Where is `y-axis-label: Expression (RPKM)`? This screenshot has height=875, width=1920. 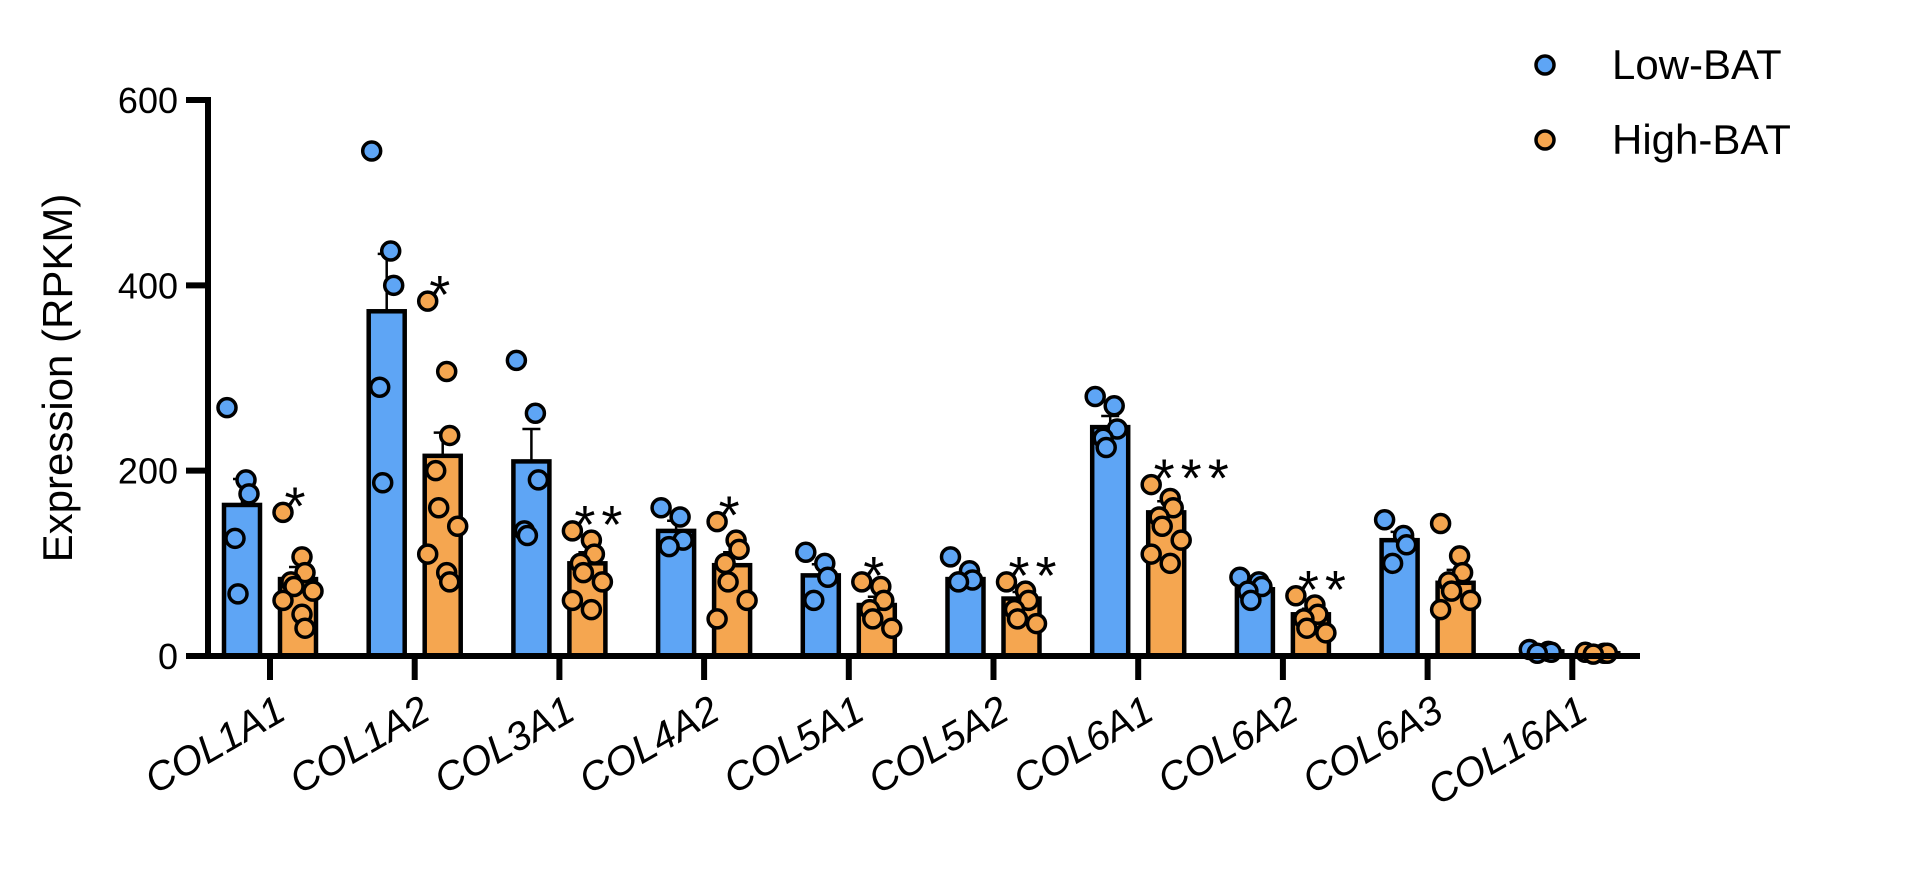 y-axis-label: Expression (RPKM) is located at coordinates (57, 378).